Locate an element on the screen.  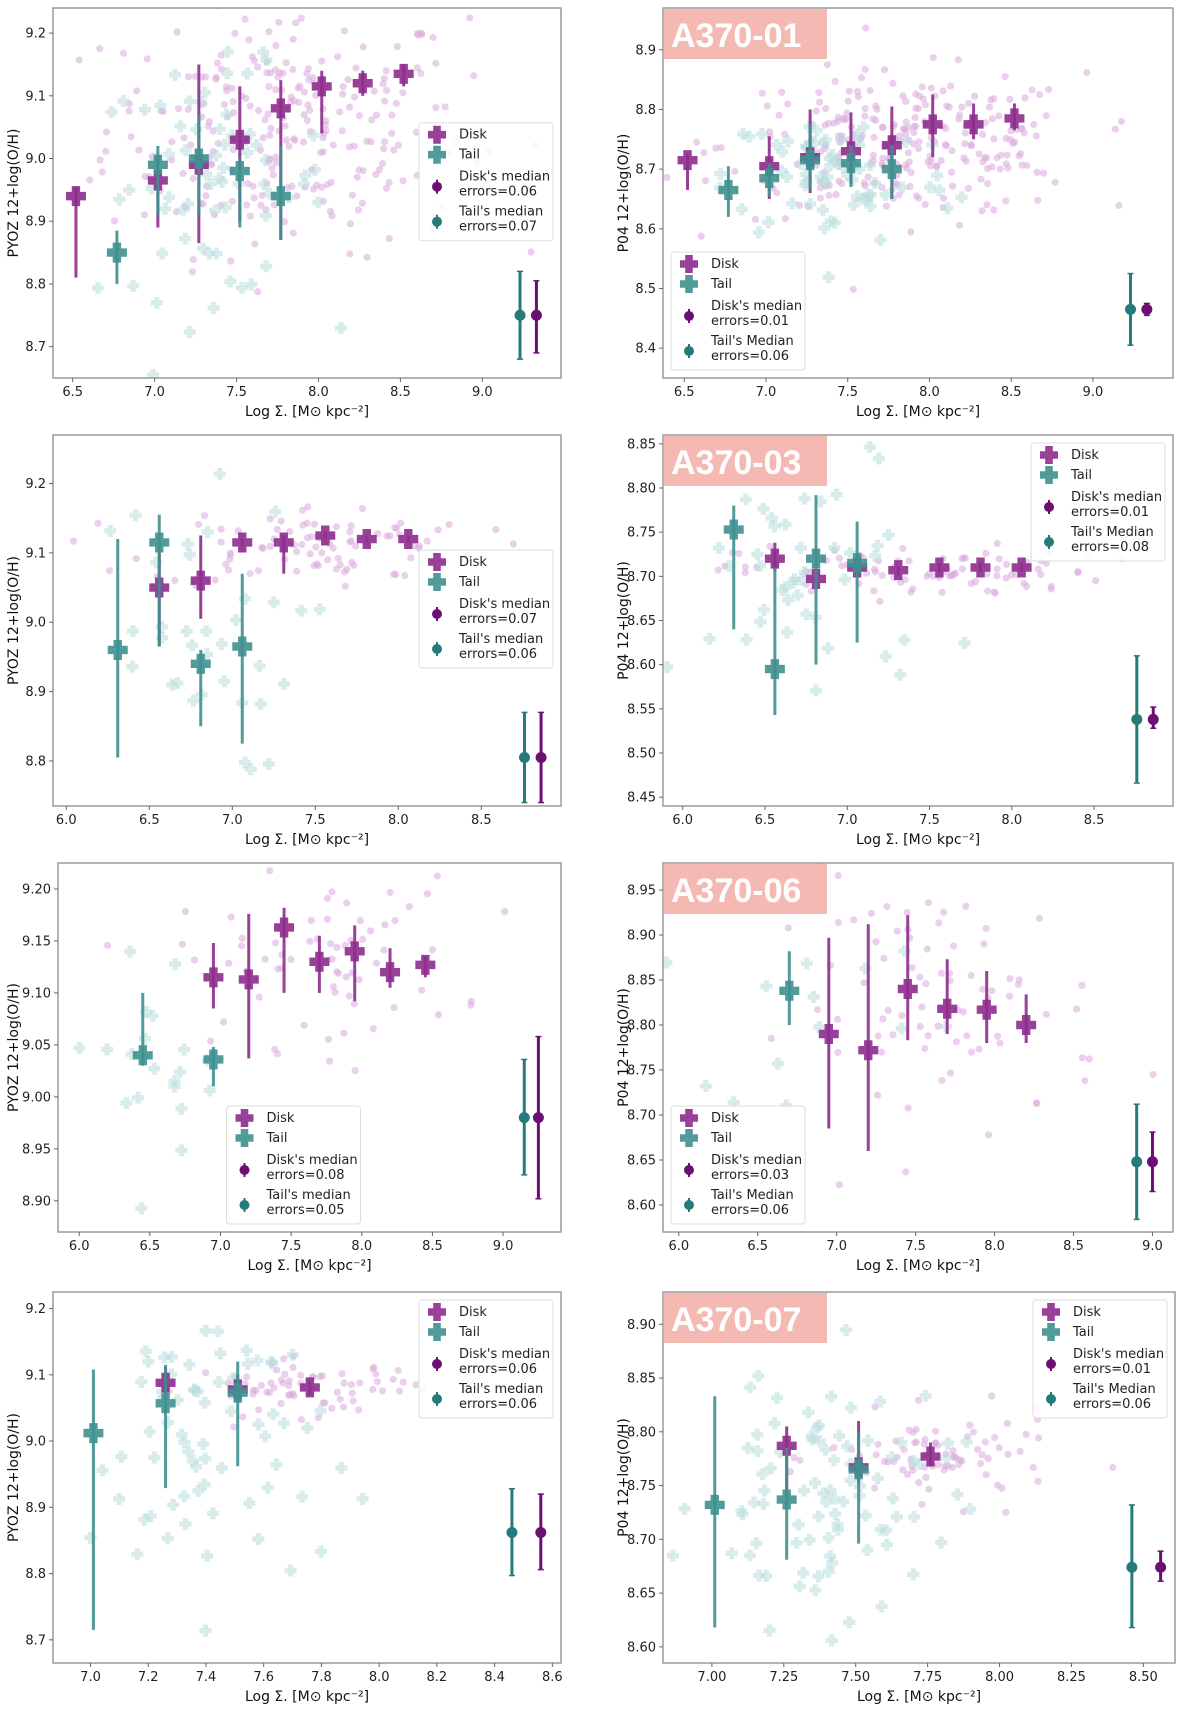
y-tick-label: 8.75 is located at coordinates (641, 1071).